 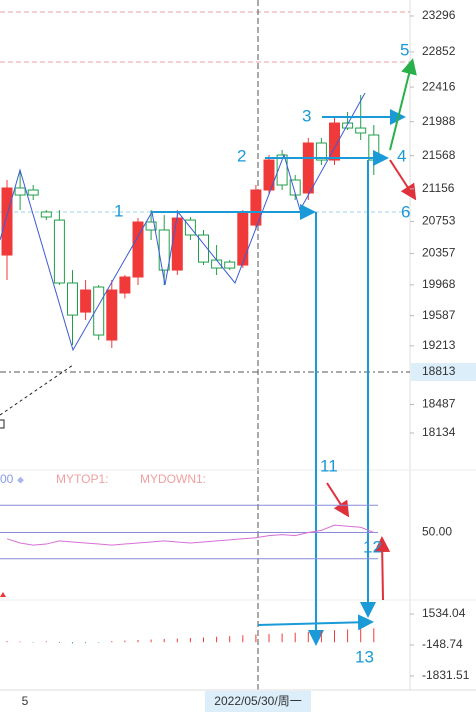 I want to click on indicator-label: MYTOP1:, so click(x=82, y=479).